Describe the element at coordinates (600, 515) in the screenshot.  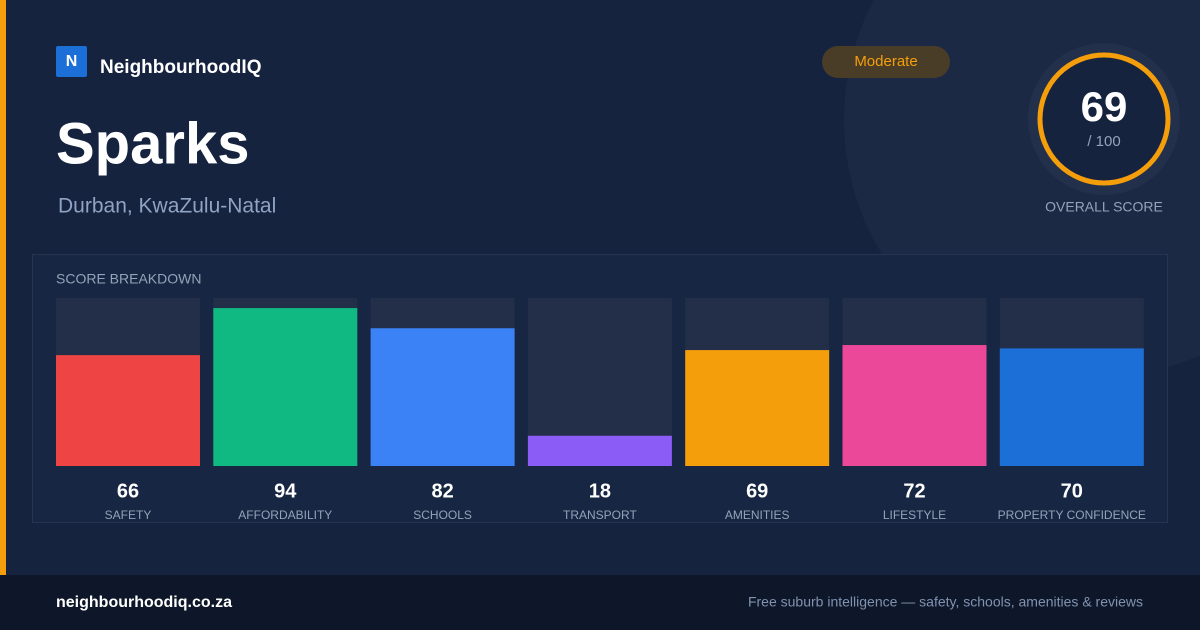
I see `category-label: TRANSPORT` at that location.